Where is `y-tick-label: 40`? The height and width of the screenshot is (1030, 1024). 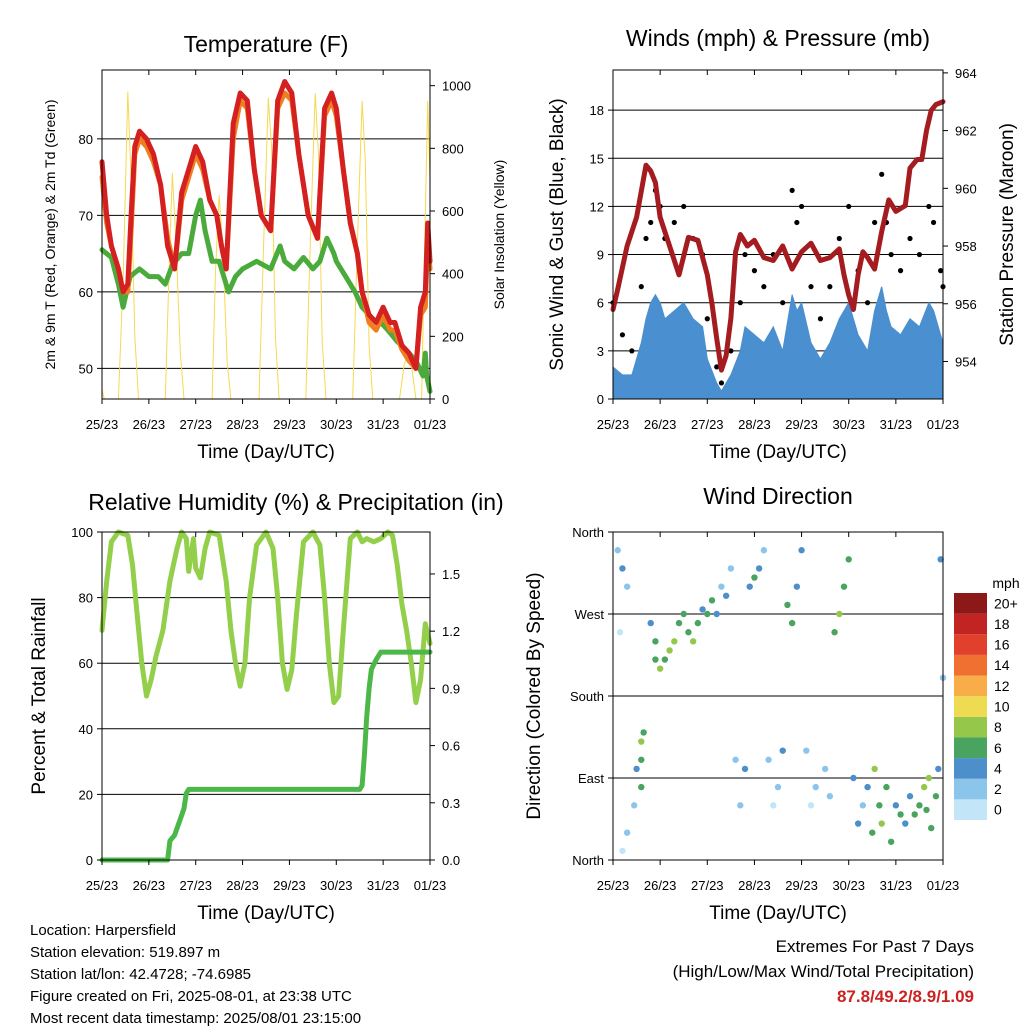 y-tick-label: 40 is located at coordinates (86, 729).